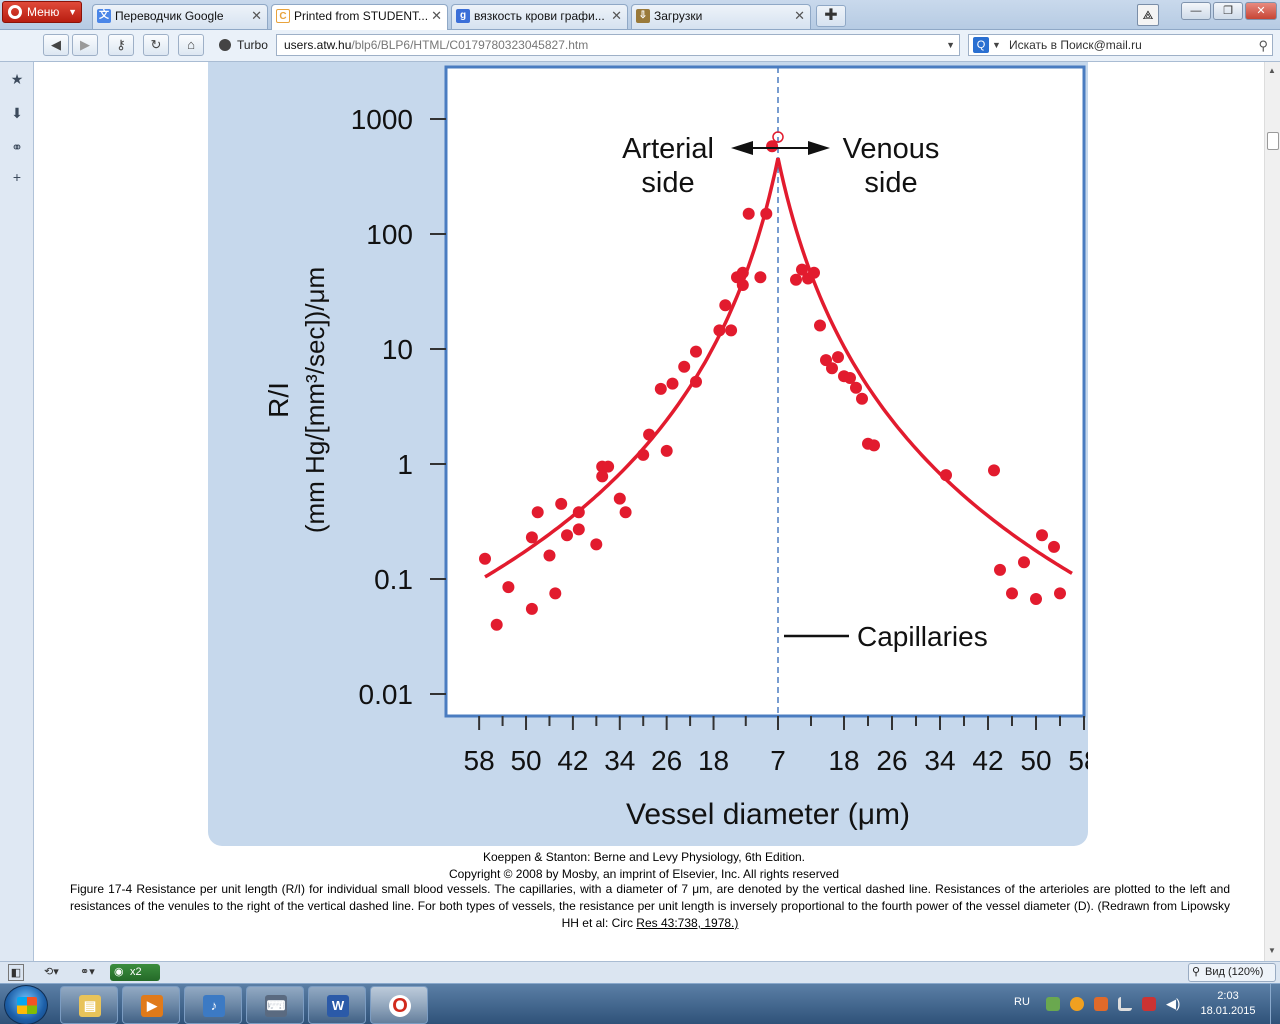 The width and height of the screenshot is (1280, 1024). I want to click on zoom-control: ⚲ Вид (120%), so click(1232, 972).